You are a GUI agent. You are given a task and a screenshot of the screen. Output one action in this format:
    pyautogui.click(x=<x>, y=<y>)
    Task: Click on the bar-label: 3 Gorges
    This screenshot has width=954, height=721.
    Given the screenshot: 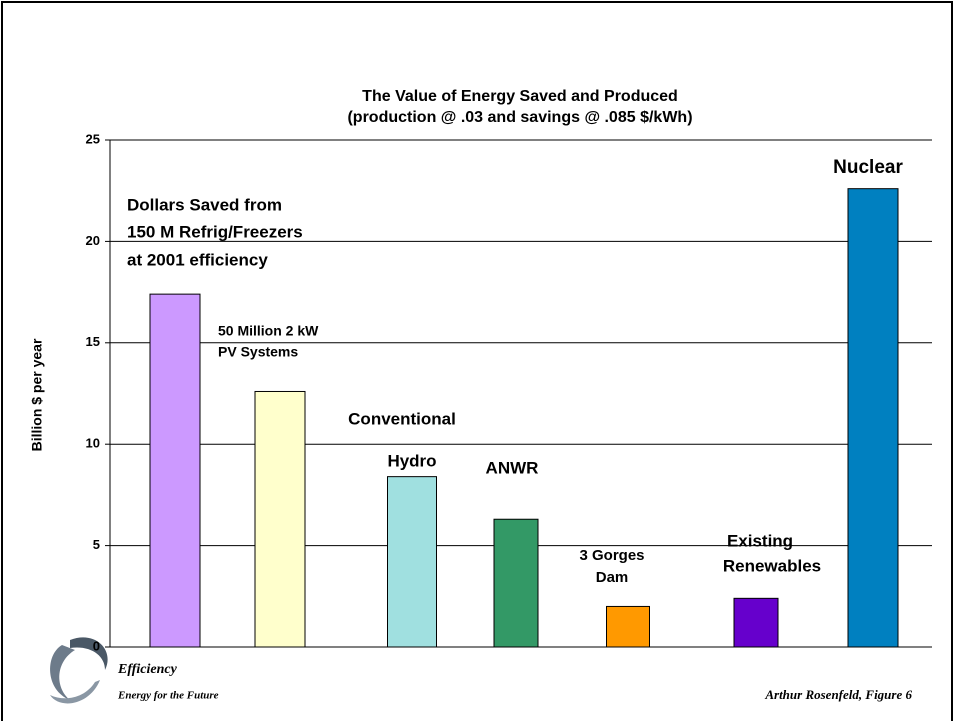 What is the action you would take?
    pyautogui.click(x=611, y=555)
    